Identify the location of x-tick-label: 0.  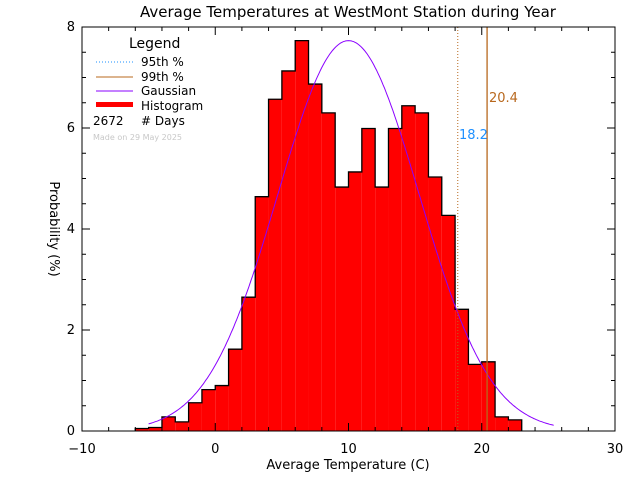
(215, 449).